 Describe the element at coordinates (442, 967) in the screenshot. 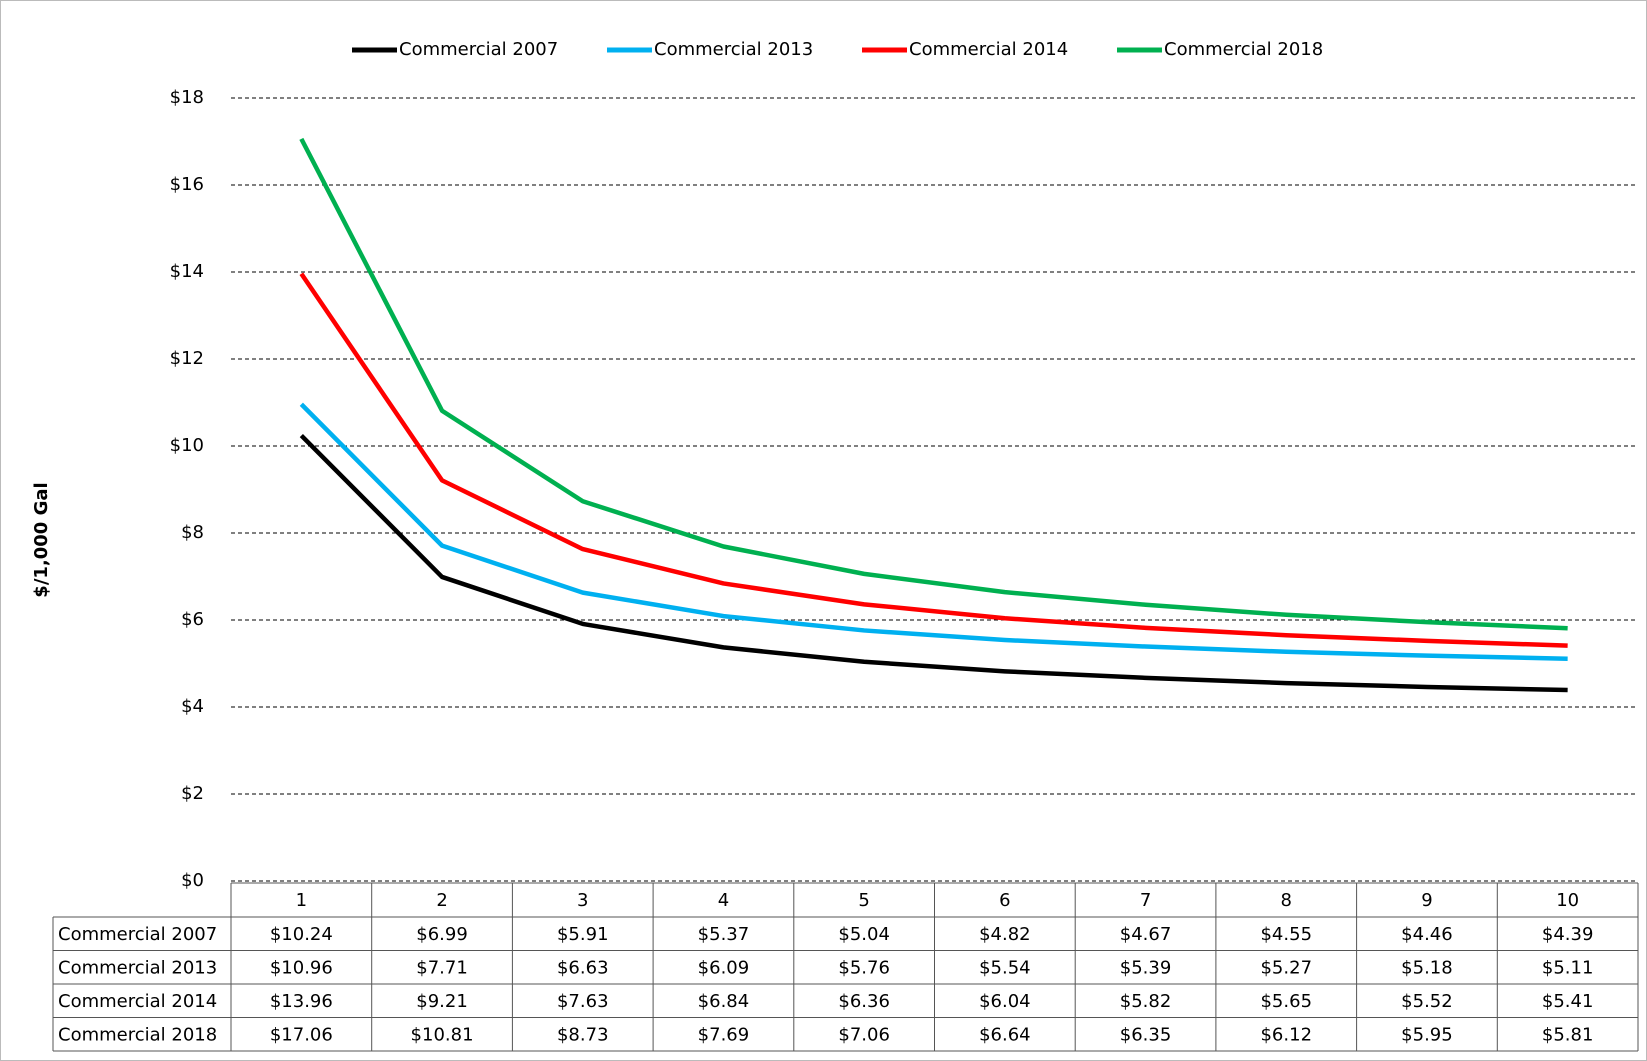

I see `table-cell: $7.71` at that location.